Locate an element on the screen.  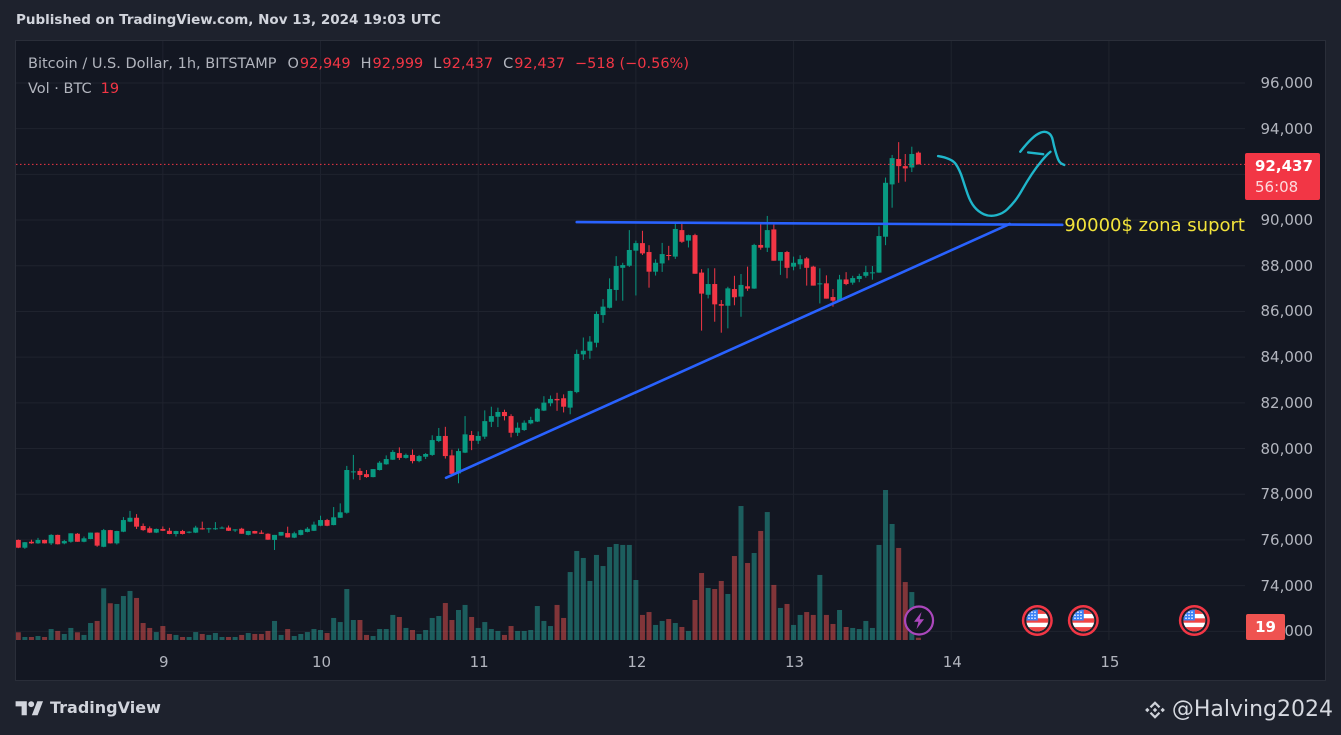
price-axis-label: 76,000 is located at coordinates (1287, 539).